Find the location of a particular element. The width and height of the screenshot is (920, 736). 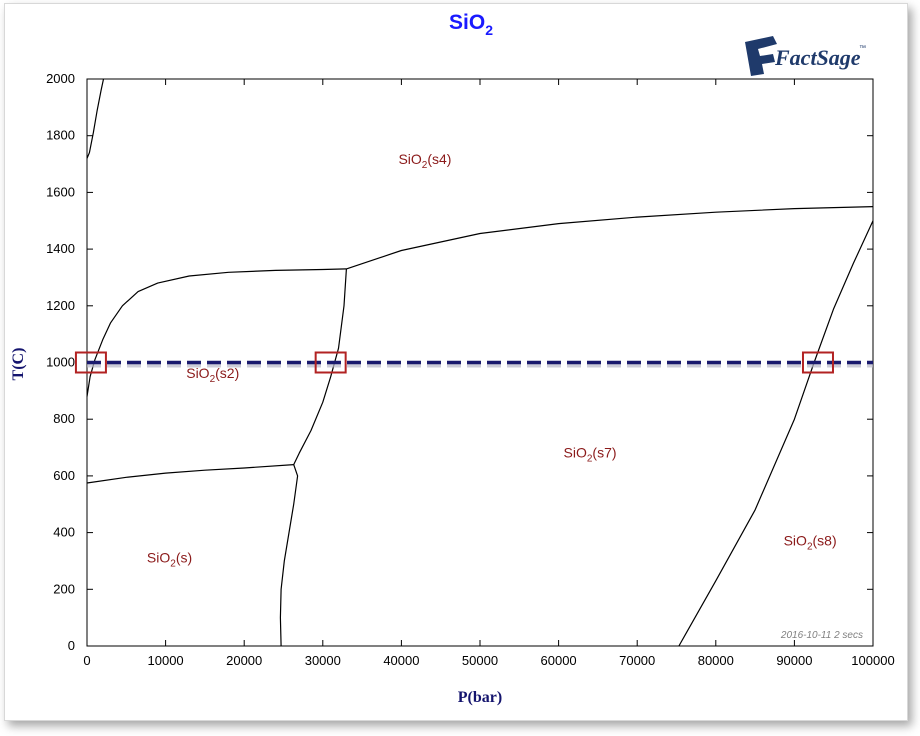

y-tick-label: 2000 is located at coordinates (60, 78).